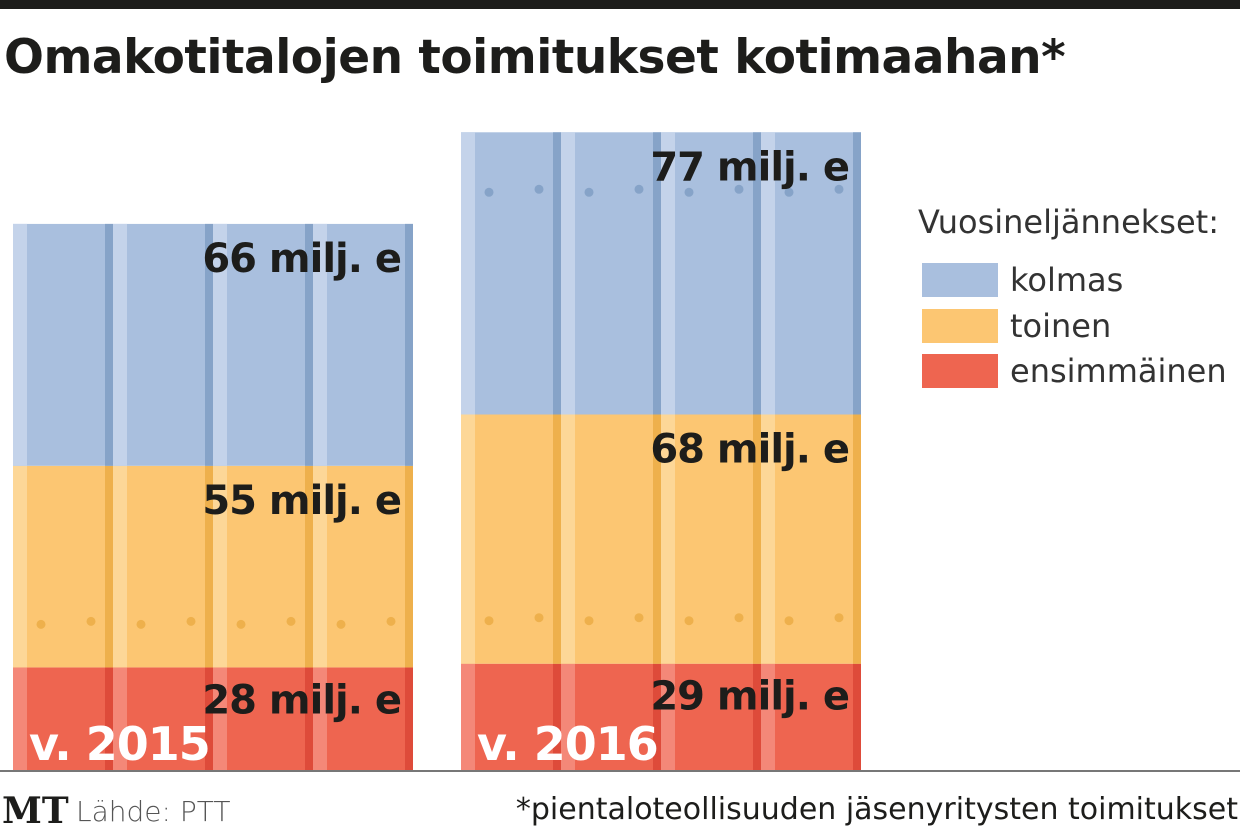 The height and width of the screenshot is (835, 1240). I want to click on source-note: Lähde: PTT, so click(153, 811).